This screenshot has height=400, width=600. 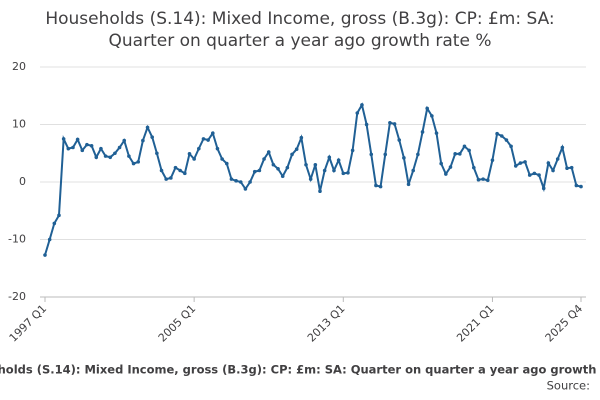 What do you see at coordinates (19, 66) in the screenshot?
I see `y-tick-label: 20` at bounding box center [19, 66].